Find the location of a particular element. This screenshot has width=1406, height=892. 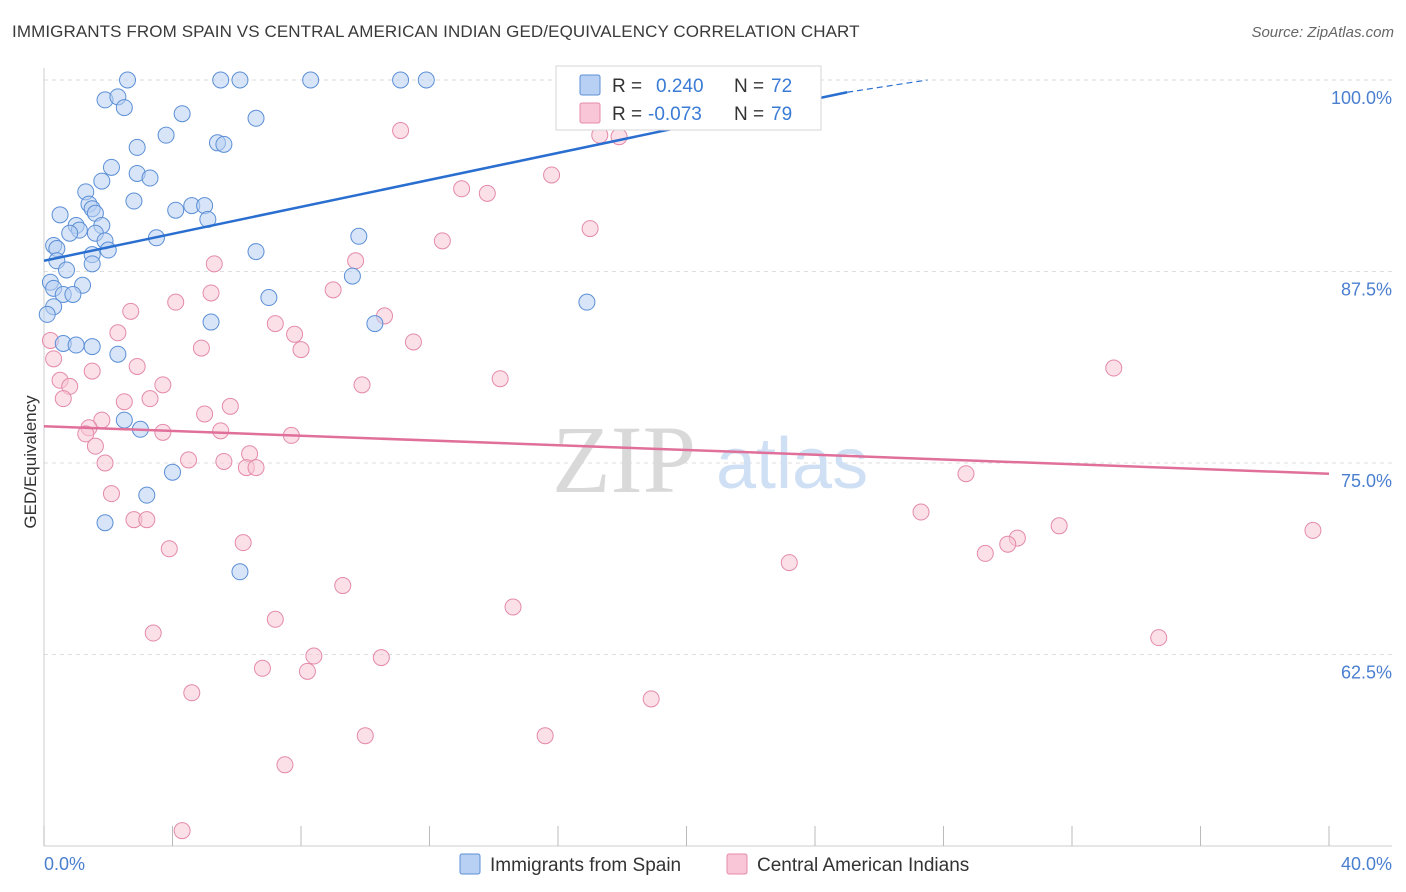

x-tick-label-min: 0.0% is located at coordinates (64, 864).